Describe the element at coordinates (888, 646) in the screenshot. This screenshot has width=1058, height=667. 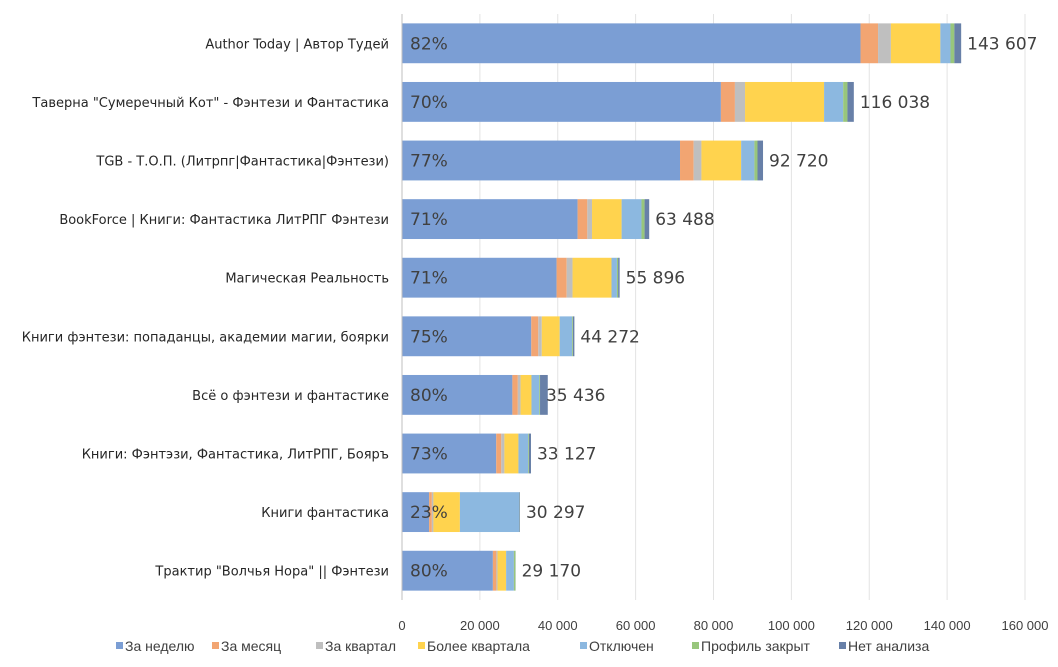
I see `legend-label: Нет анализа` at that location.